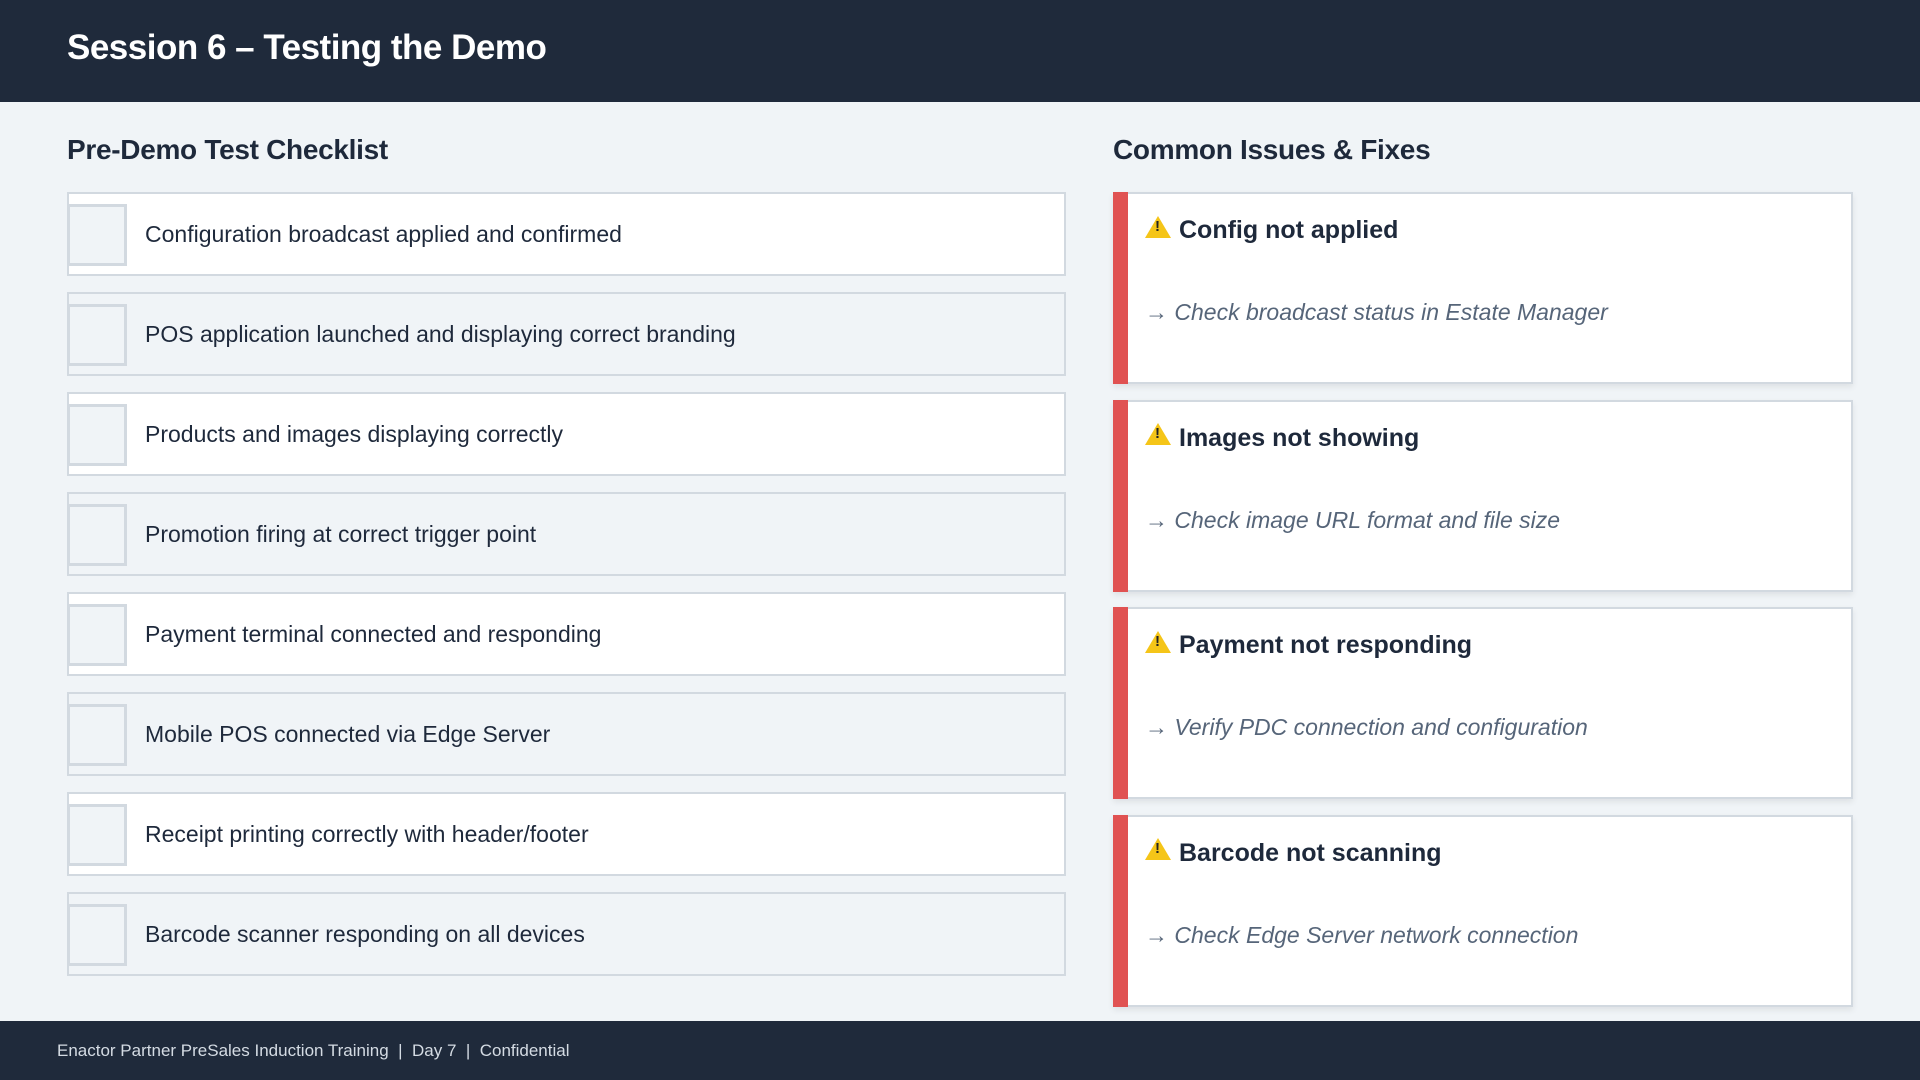 The image size is (1920, 1080). Describe the element at coordinates (566, 434) in the screenshot. I see `checklist-item: Products and images displaying correctly` at that location.